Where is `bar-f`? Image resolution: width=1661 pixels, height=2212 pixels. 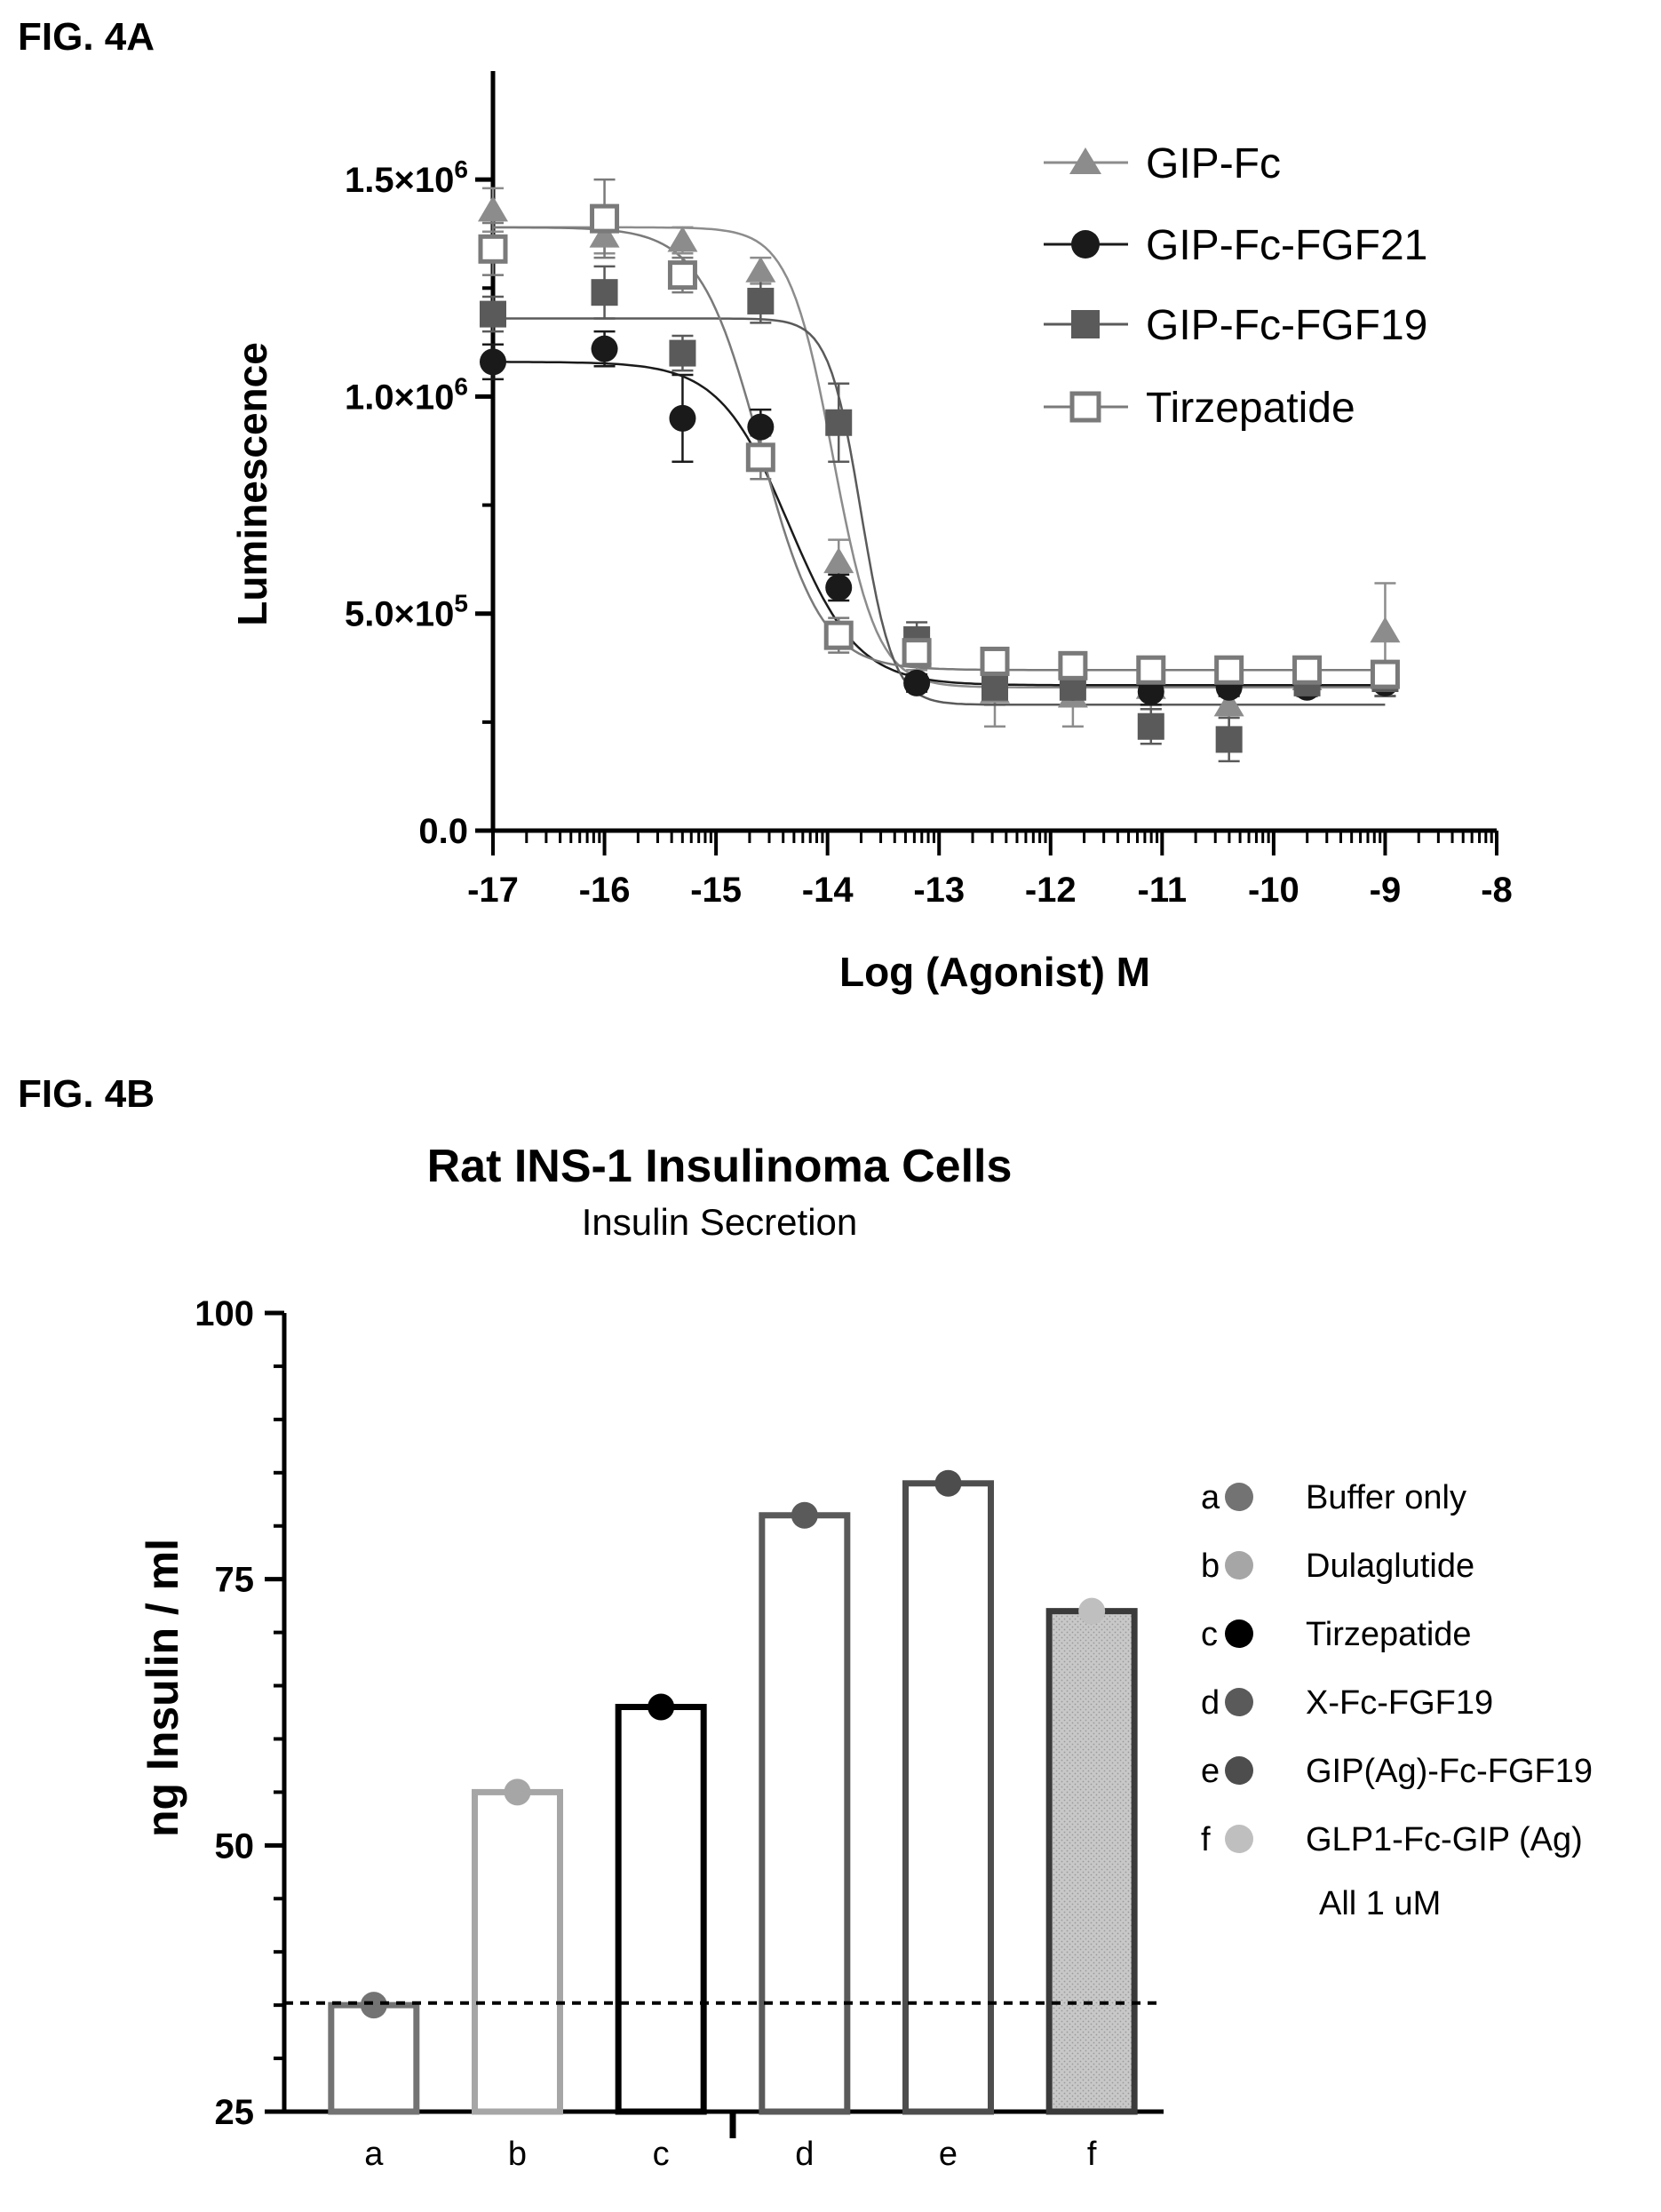 bar-f is located at coordinates (1091, 1862).